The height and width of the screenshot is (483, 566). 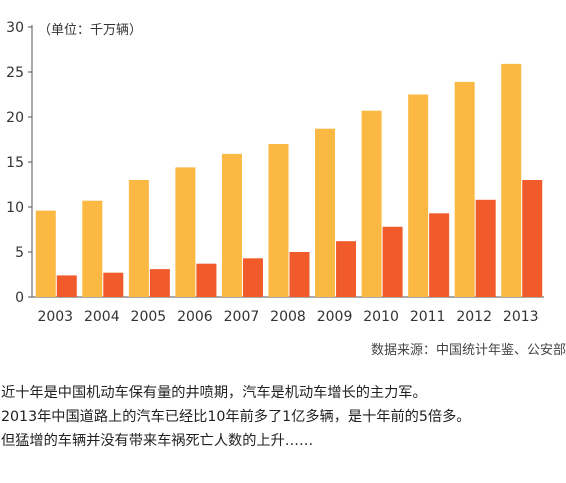 What do you see at coordinates (236, 417) in the screenshot?
I see `paragraph-line-2: 2013年中国道路上的汽车已经比10年前多了1亿多辆，是十年前的5倍多。` at bounding box center [236, 417].